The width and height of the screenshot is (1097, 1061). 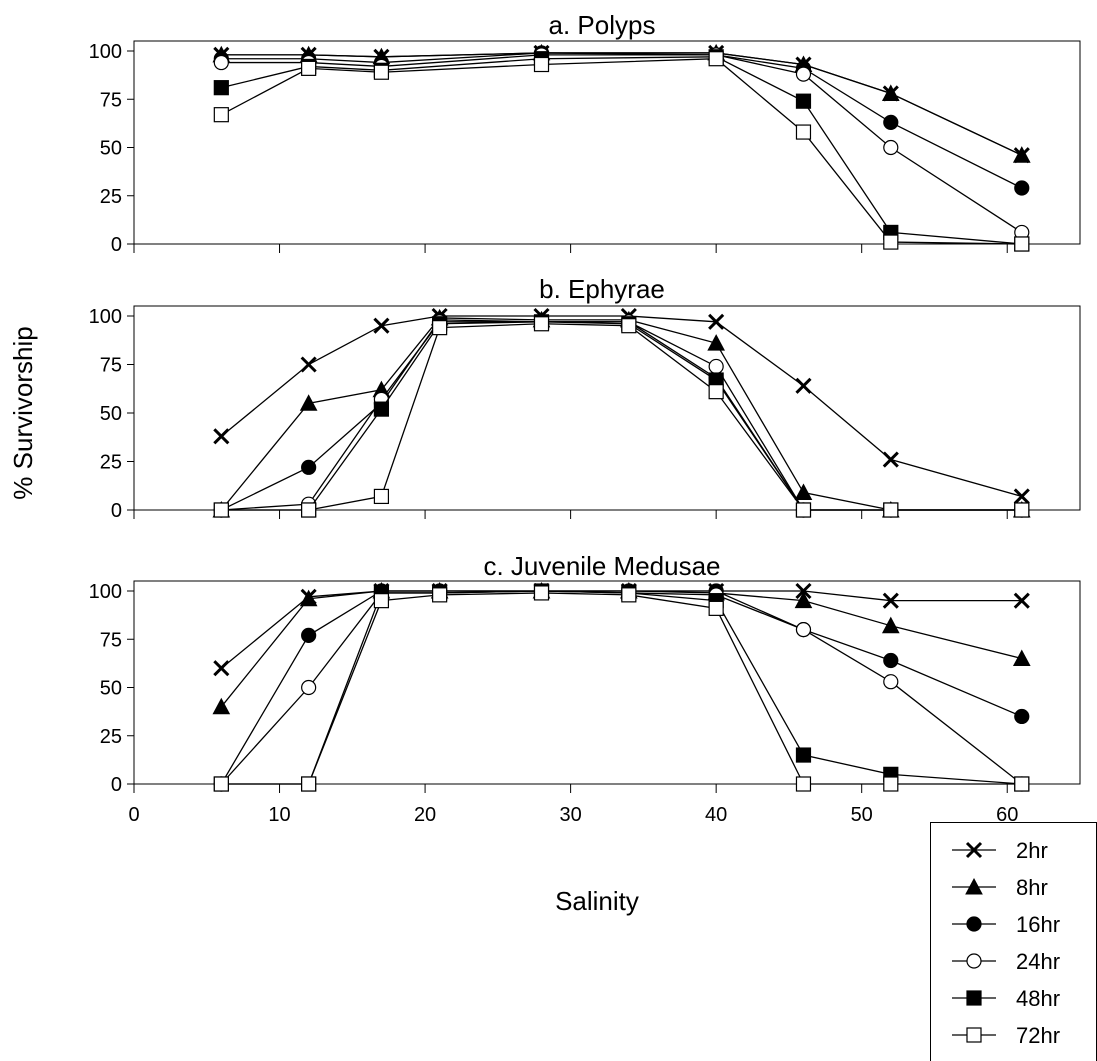 What do you see at coordinates (1006, 1035) in the screenshot?
I see `legend-item: 72hr` at bounding box center [1006, 1035].